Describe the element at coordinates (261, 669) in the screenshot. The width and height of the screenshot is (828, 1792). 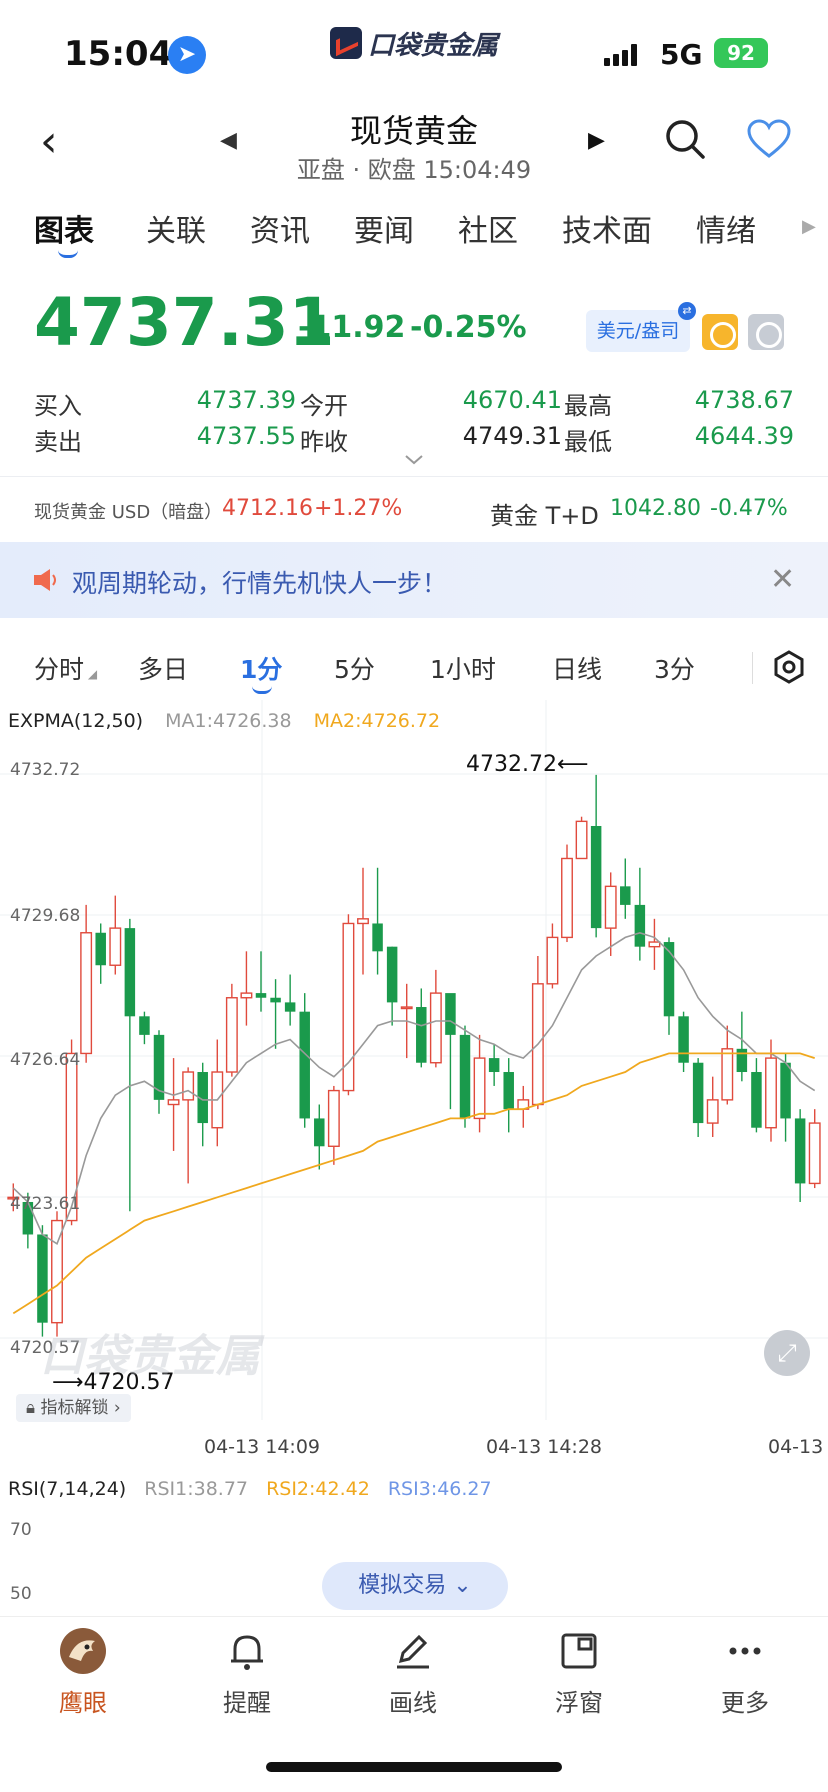
I see `period-1min: 1分` at that location.